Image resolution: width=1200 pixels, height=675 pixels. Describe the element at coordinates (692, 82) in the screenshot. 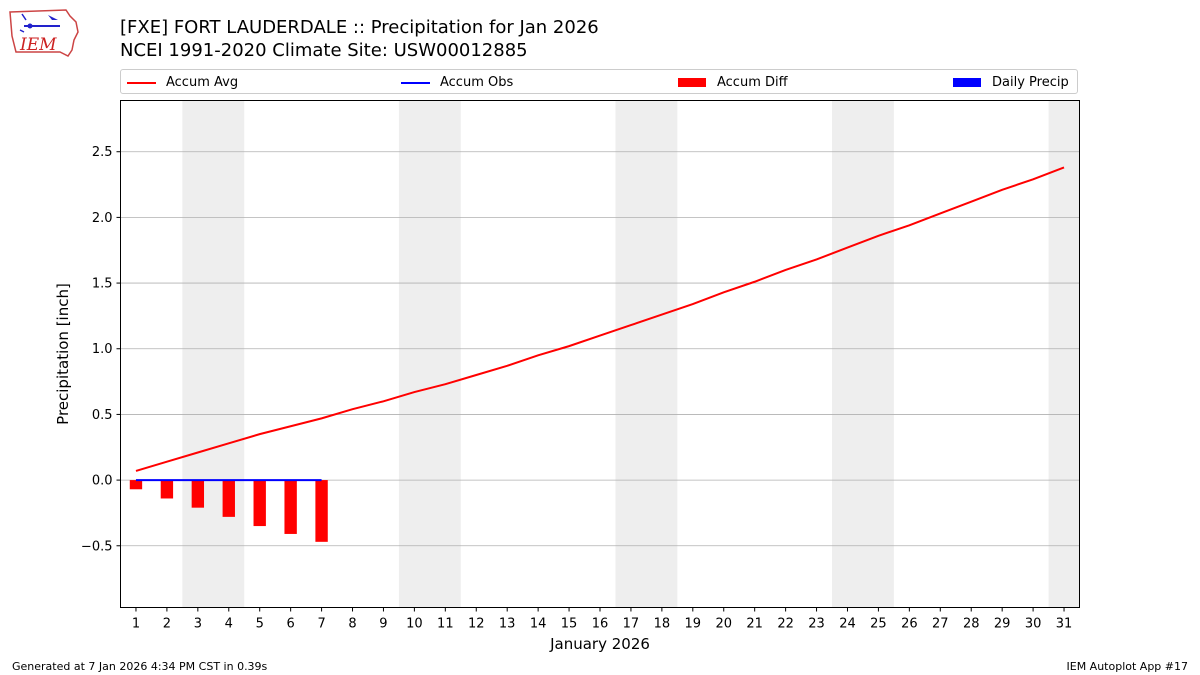

I see `legend-swatch-accum-diff` at that location.